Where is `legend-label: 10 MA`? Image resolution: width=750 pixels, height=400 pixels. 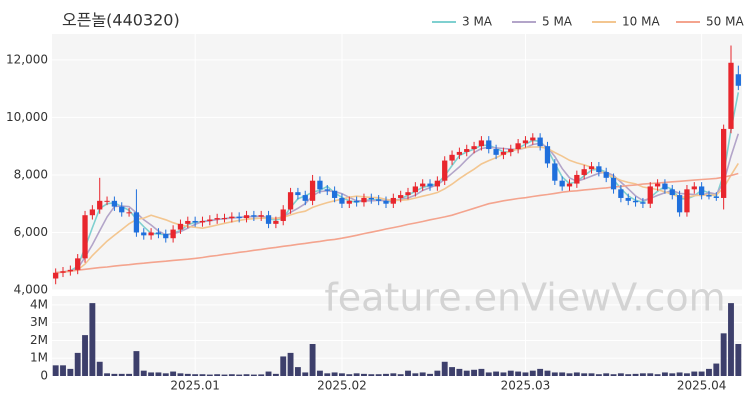
legend-label: 10 MA is located at coordinates (641, 22).